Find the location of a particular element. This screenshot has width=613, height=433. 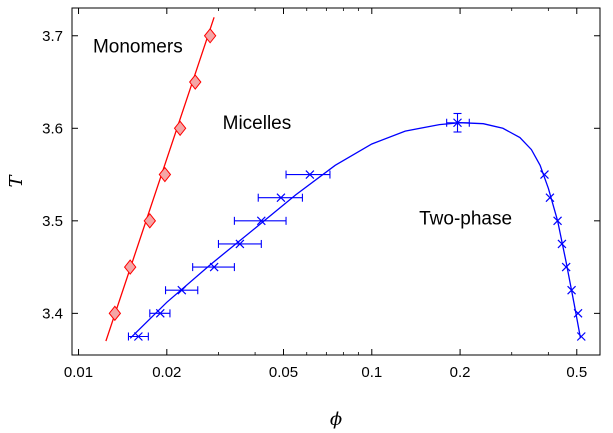

y-tick-label: 3.4 is located at coordinates (52, 313).